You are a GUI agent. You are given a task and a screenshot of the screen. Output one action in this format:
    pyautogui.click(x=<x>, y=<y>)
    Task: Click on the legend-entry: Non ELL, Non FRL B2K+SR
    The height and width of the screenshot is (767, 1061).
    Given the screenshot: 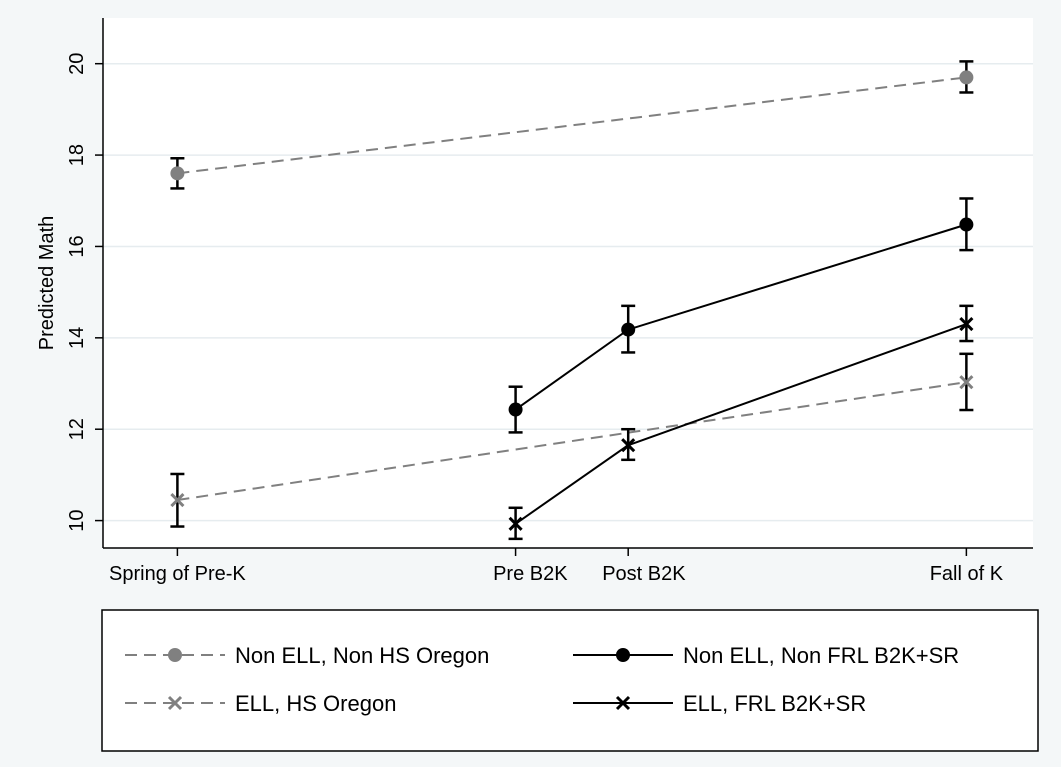 What is the action you would take?
    pyautogui.click(x=766, y=655)
    